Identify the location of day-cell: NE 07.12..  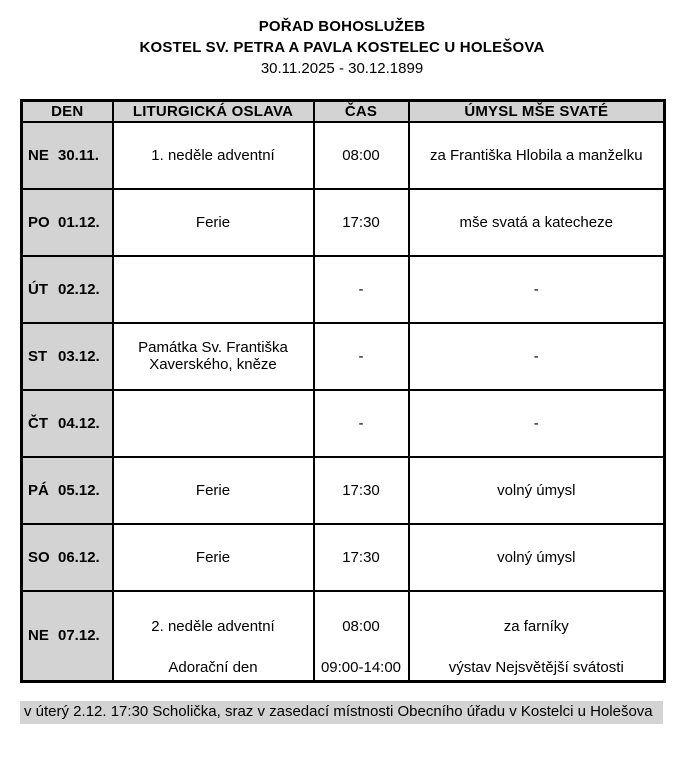
(67, 636).